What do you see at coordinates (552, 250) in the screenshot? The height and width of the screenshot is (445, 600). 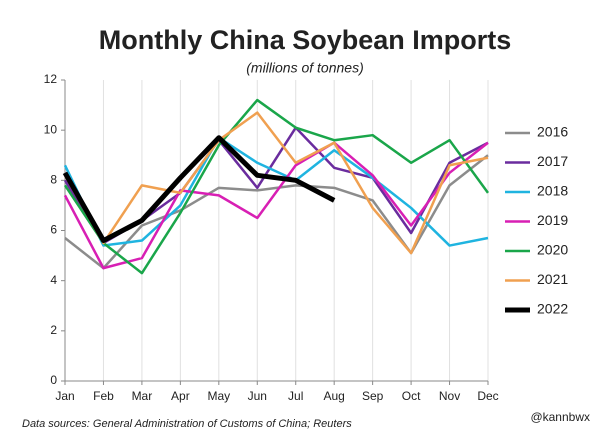 I see `legend-label: 2020` at bounding box center [552, 250].